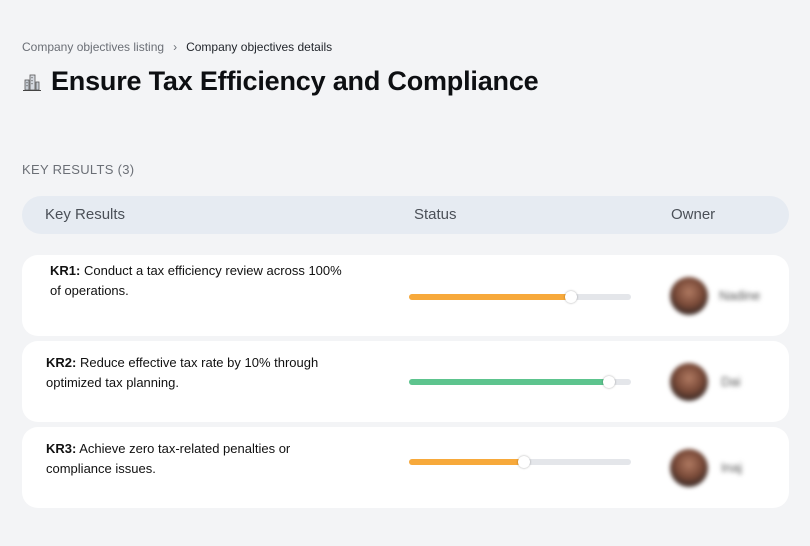  Describe the element at coordinates (693, 214) in the screenshot. I see `column-header-owner: Owner` at that location.